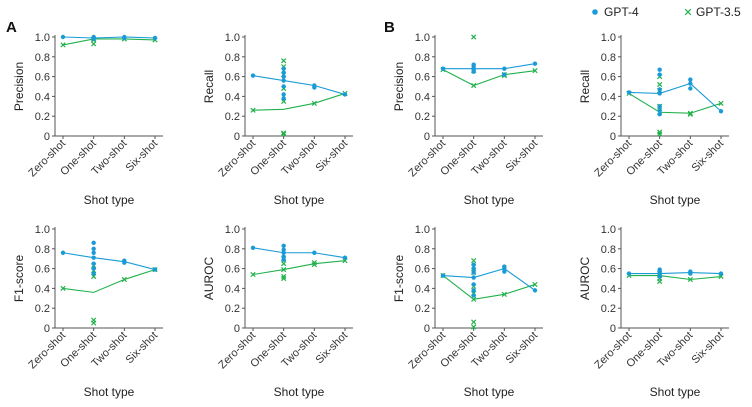 Image resolution: width=752 pixels, height=407 pixels. What do you see at coordinates (19, 279) in the screenshot?
I see `y-axis-label: F1-score` at bounding box center [19, 279].